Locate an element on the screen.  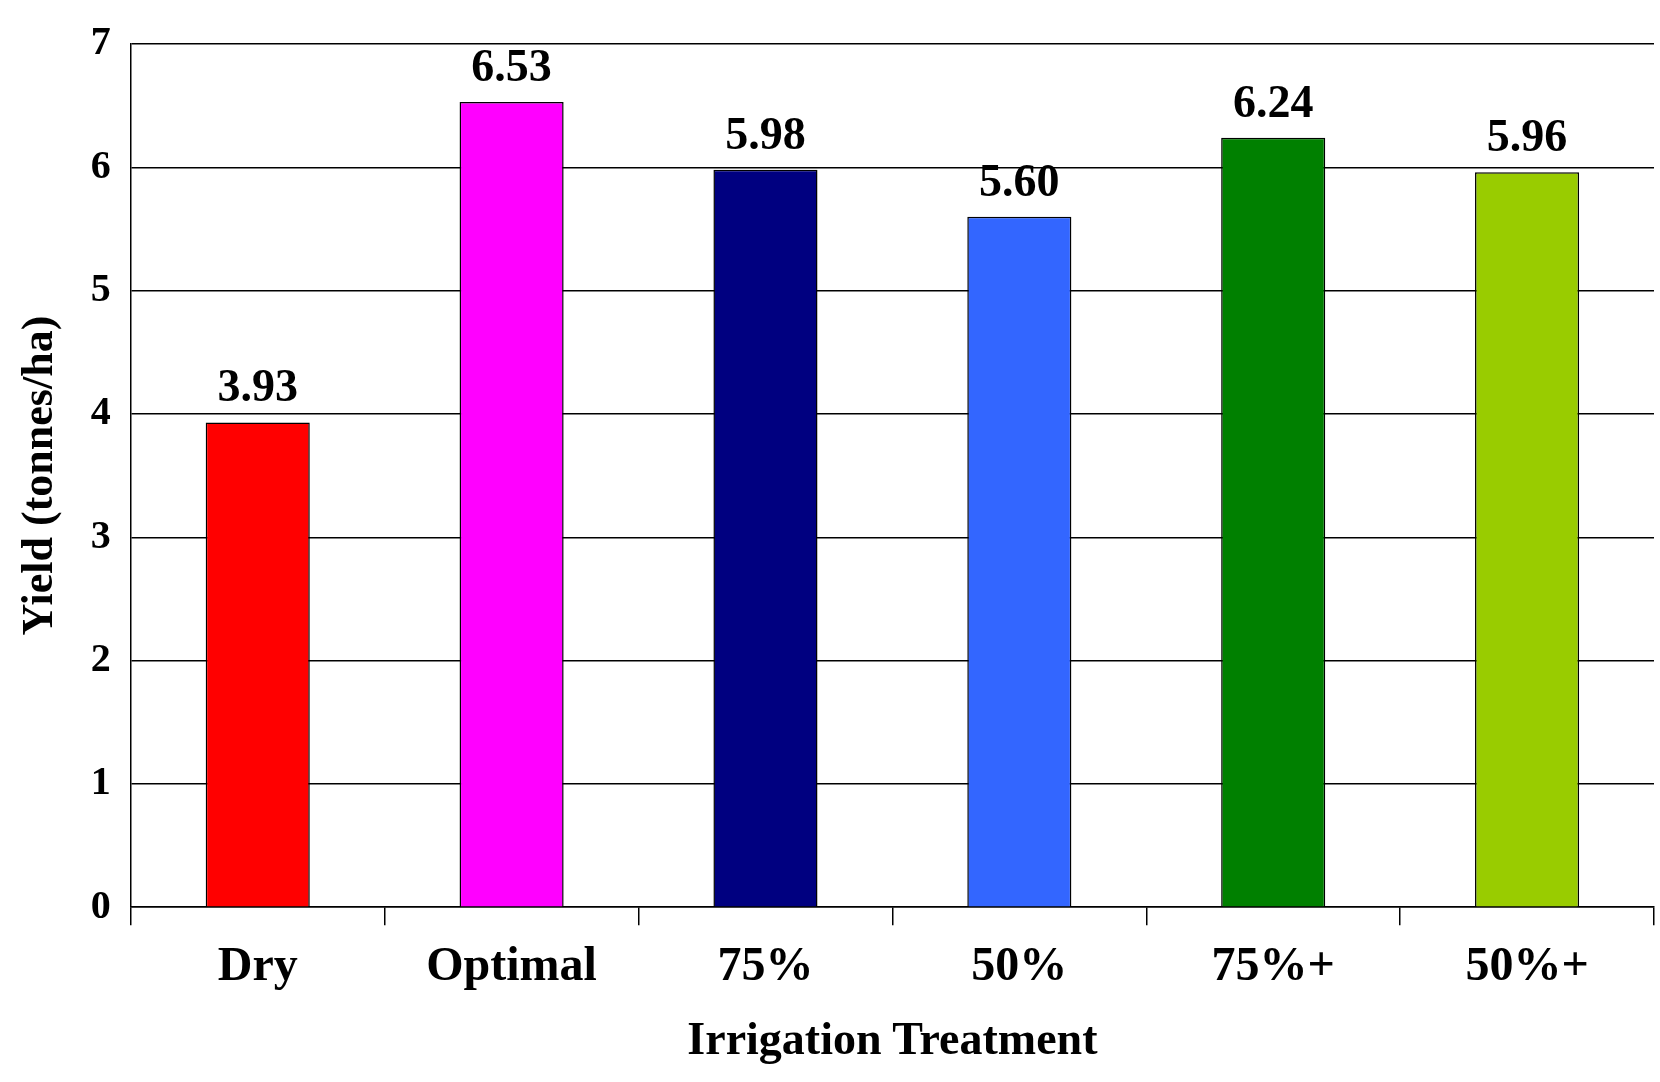
data-label: 6.53 is located at coordinates (511, 65).